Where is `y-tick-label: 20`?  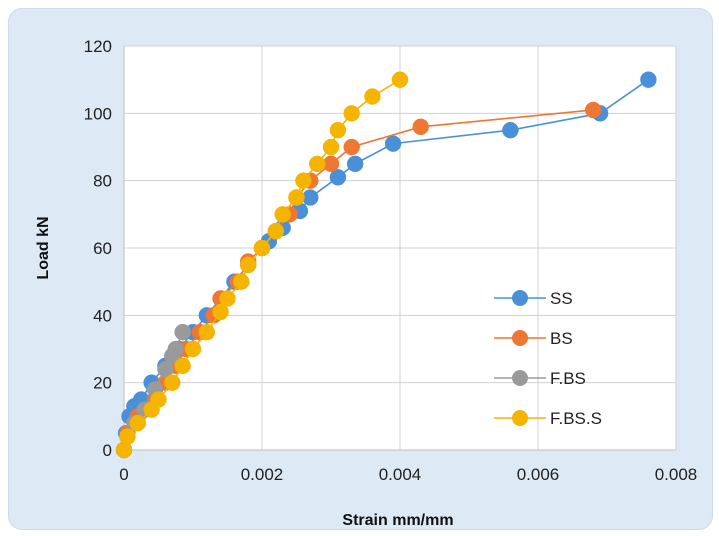
y-tick-label: 20 is located at coordinates (102, 383).